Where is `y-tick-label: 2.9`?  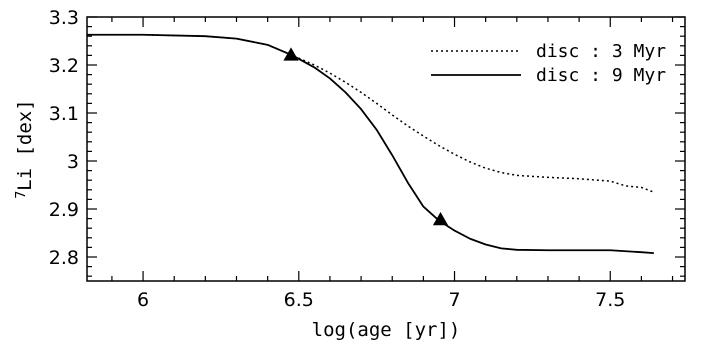
y-tick-label: 2.9 is located at coordinates (64, 210).